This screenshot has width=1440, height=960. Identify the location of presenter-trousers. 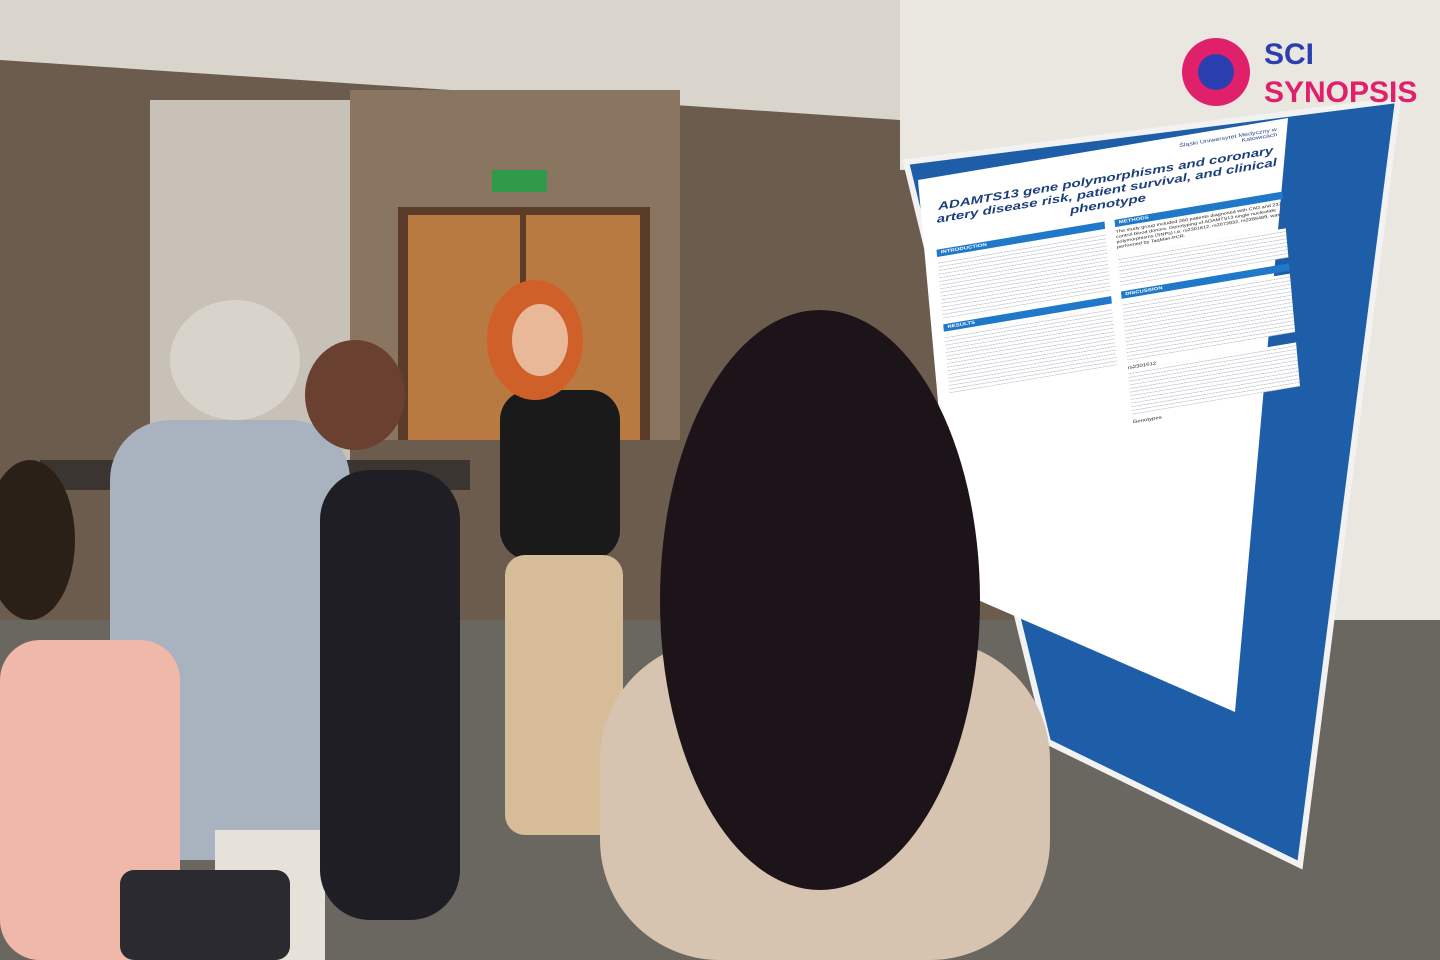
(564, 695).